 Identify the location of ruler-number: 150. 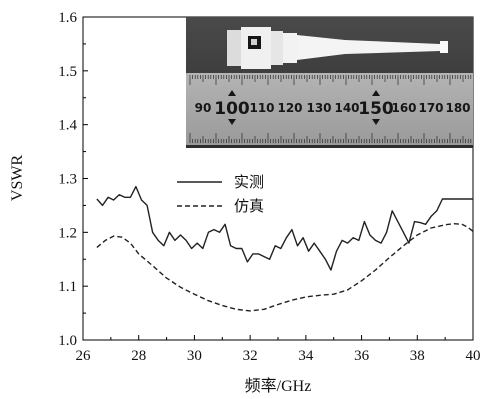
(376, 109).